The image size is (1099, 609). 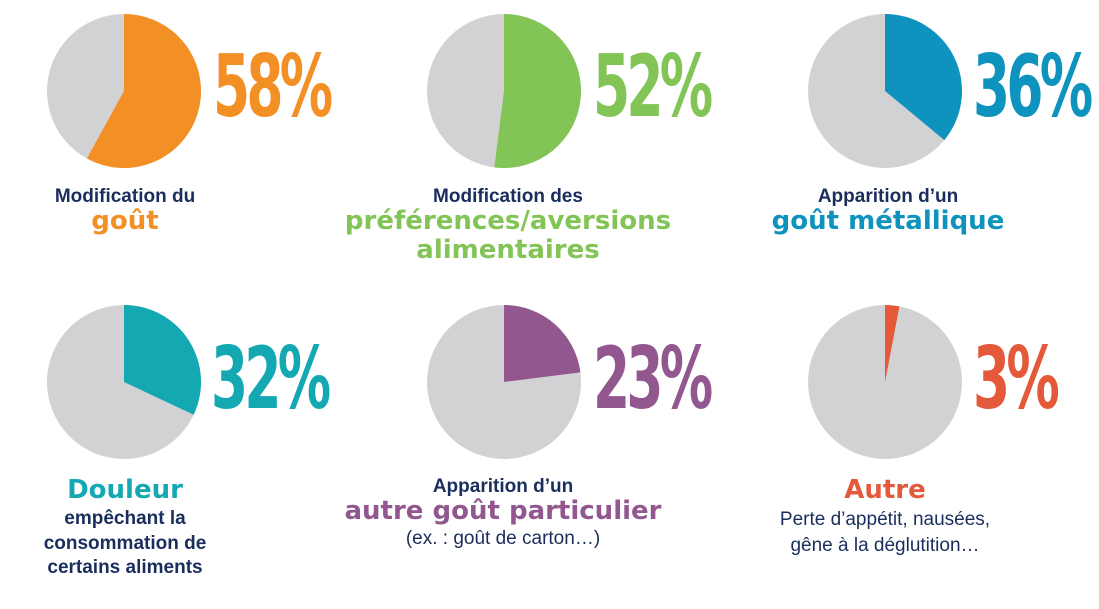 What do you see at coordinates (885, 520) in the screenshot?
I see `caption-note: Perte d’appétit, nausées,` at bounding box center [885, 520].